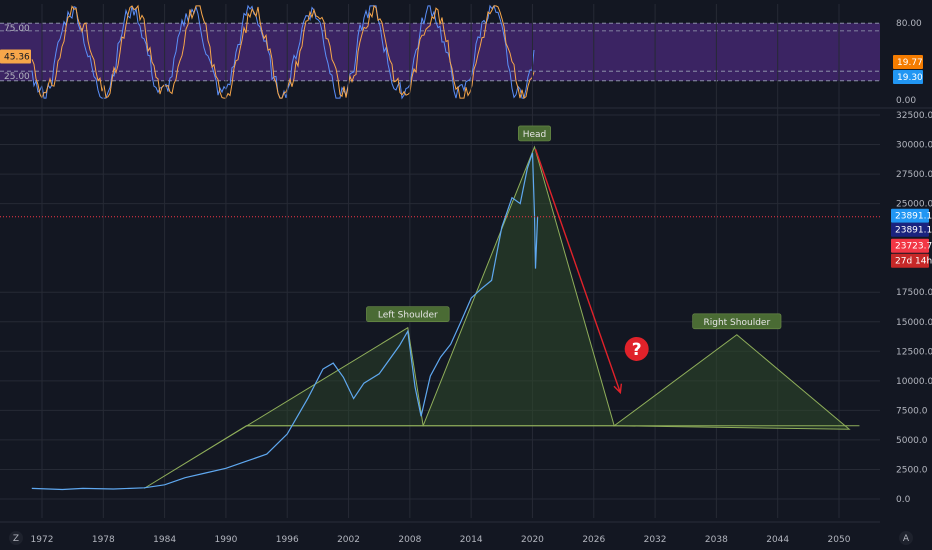 The width and height of the screenshot is (932, 550). I want to click on oscillator-left-axis: 75.00 25.00 45.36, so click(15, 53).